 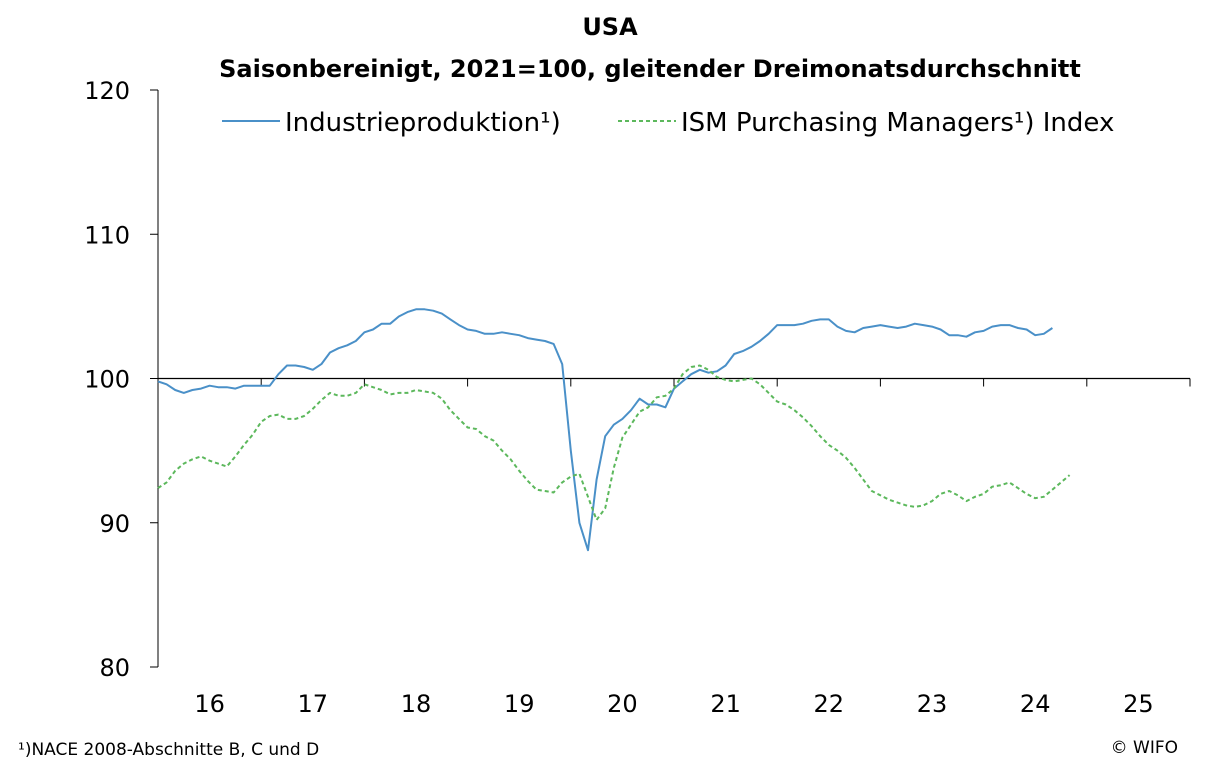 I want to click on legend-label-industrieproduktion: Industrieproduktion¹), so click(x=423, y=123).